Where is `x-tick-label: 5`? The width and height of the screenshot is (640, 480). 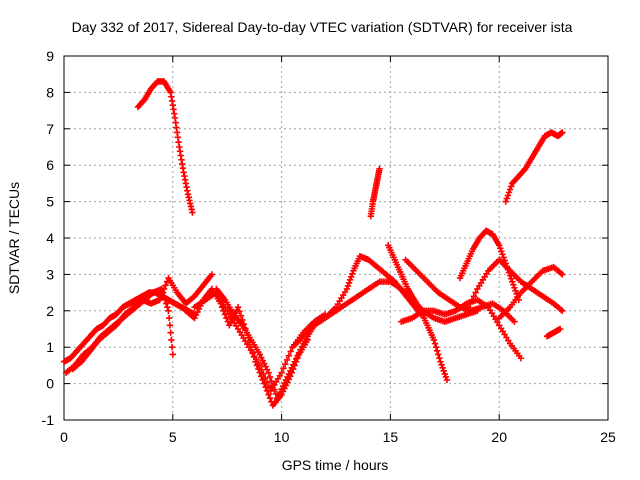
x-tick-label: 5 is located at coordinates (173, 437).